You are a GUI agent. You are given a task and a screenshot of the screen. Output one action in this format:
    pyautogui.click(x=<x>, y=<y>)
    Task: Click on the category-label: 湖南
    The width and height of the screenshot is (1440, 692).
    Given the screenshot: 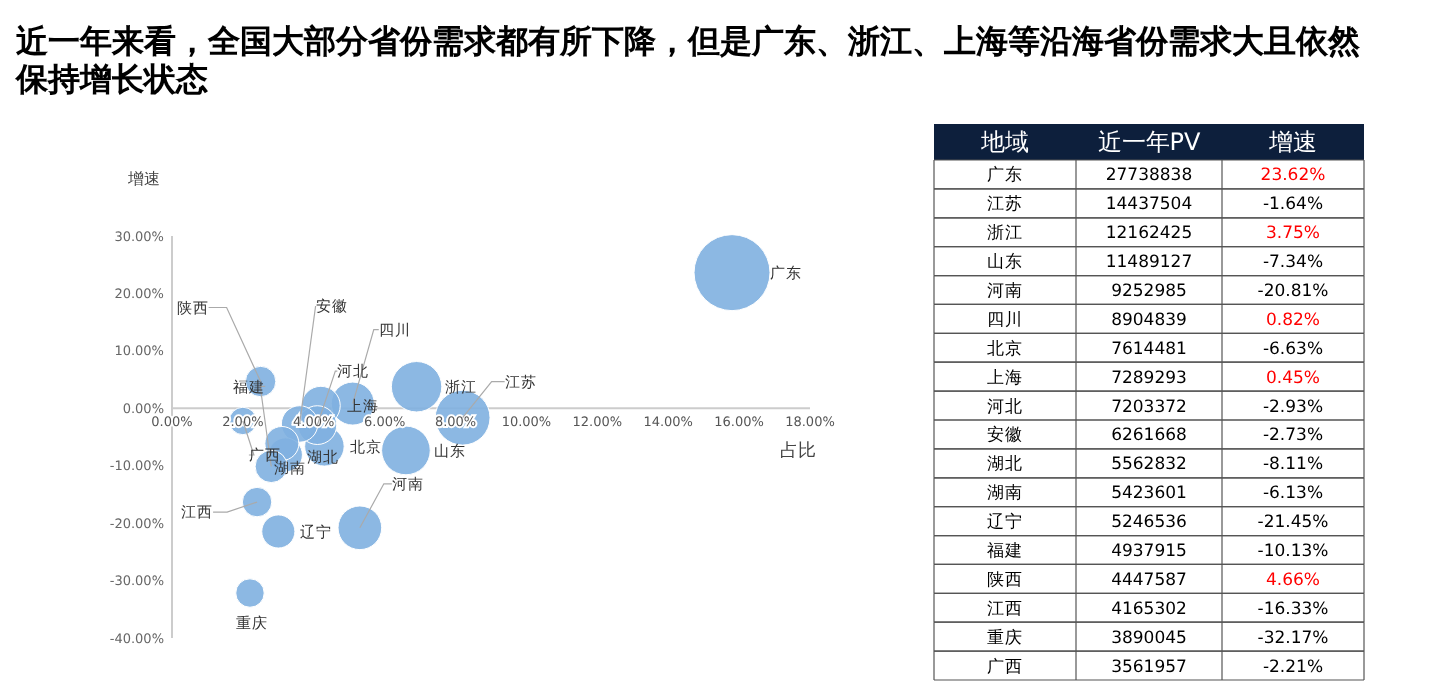 What is the action you would take?
    pyautogui.click(x=1005, y=493)
    